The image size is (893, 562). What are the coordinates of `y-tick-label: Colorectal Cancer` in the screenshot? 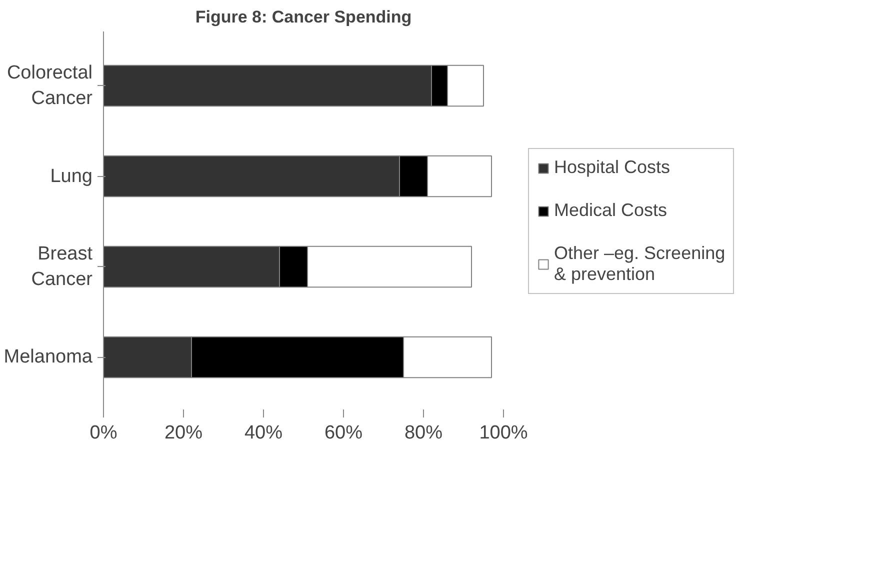 It's located at (50, 85).